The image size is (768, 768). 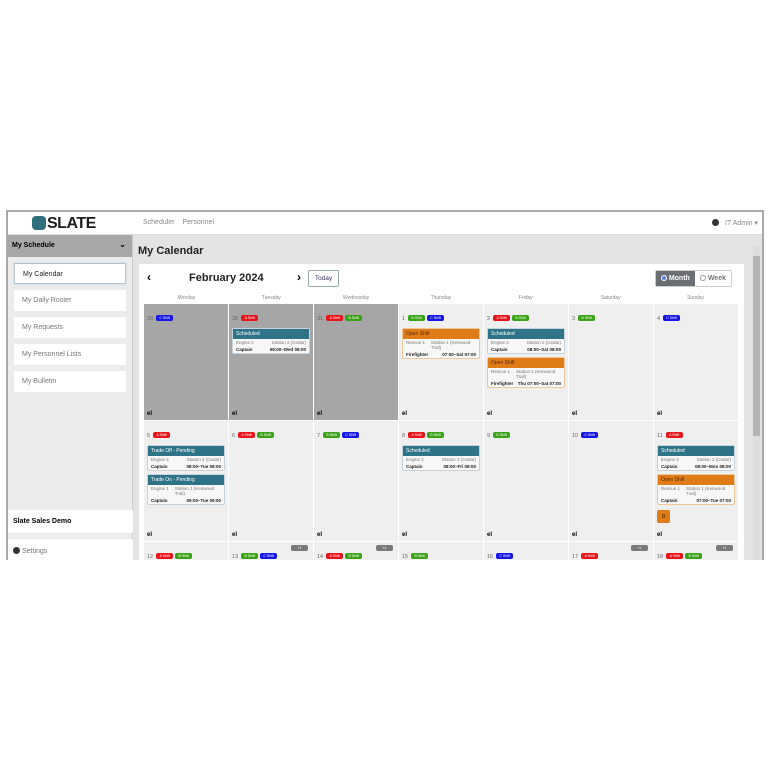 What do you see at coordinates (356, 551) in the screenshot?
I see `day-cell: 14 A Shift B Shift +1` at bounding box center [356, 551].